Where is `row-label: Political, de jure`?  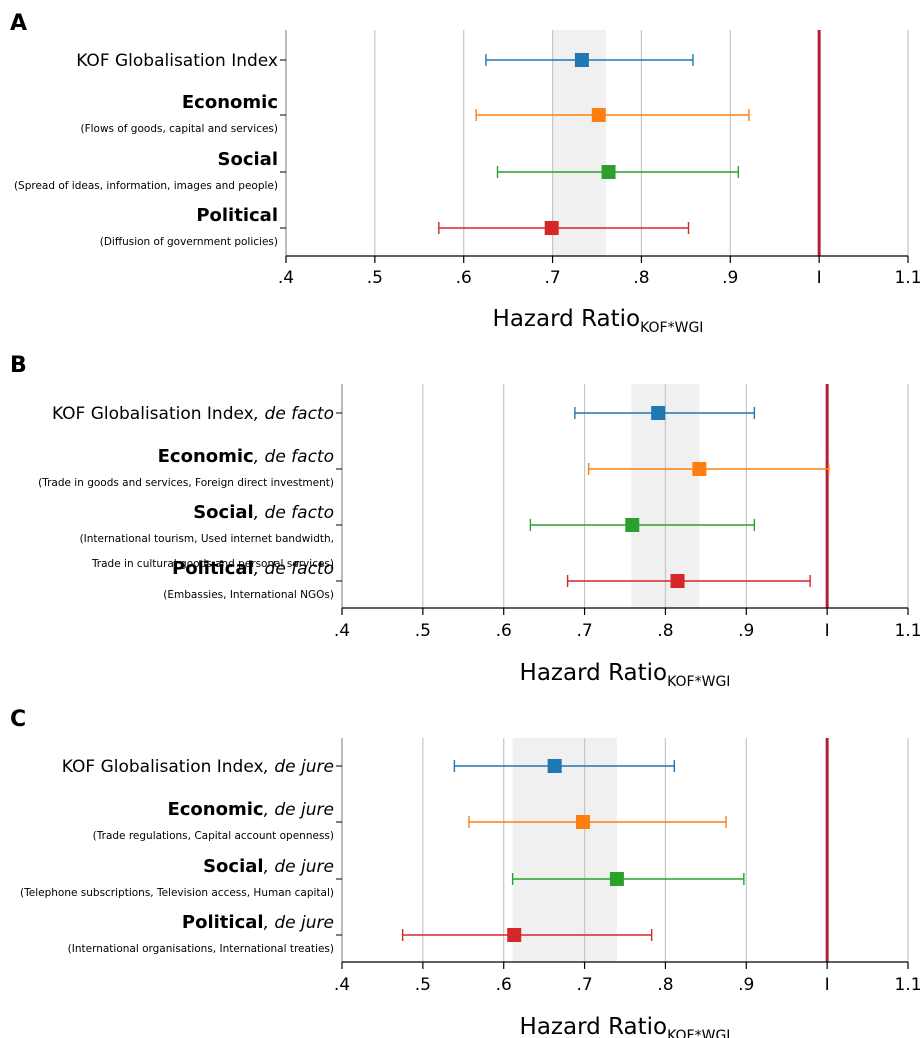
row-label: Political, de jure is located at coordinates (258, 922).